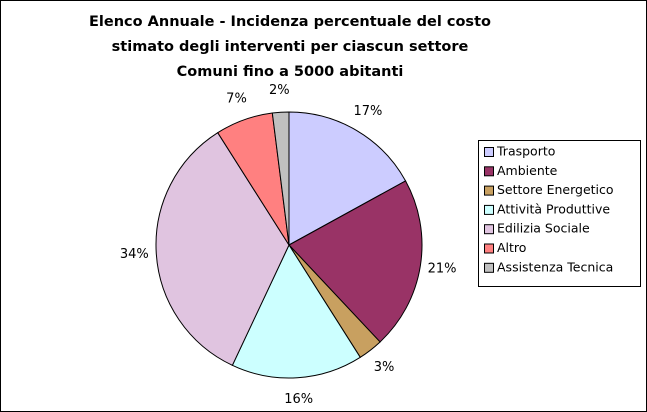  What do you see at coordinates (236, 99) in the screenshot?
I see `data-label: 7%` at bounding box center [236, 99].